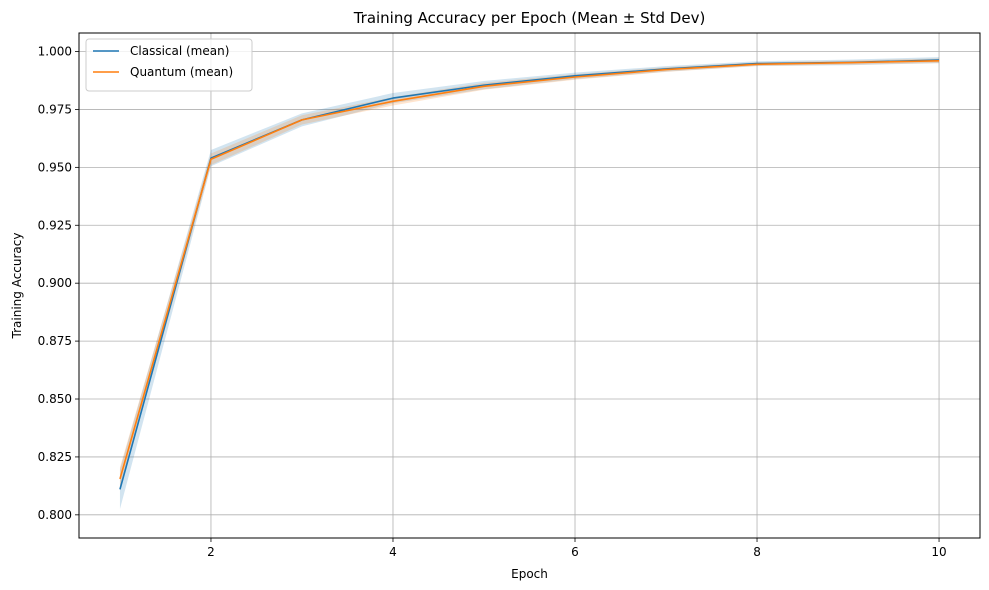  Describe the element at coordinates (938, 552) in the screenshot. I see `x-tick-label: 10` at that location.